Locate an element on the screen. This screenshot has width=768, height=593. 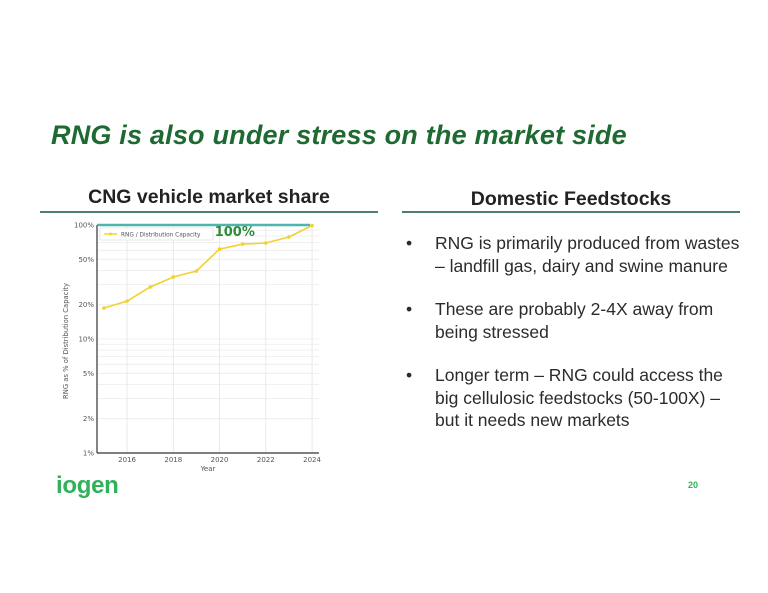
y-tick-label: 20% is located at coordinates (86, 305).